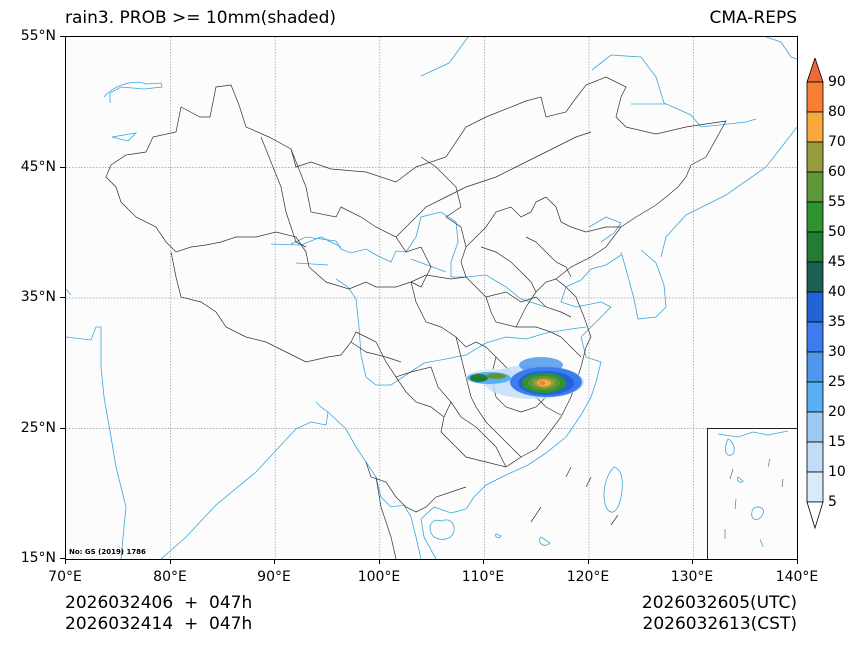 Image resolution: width=860 pixels, height=647 pixels. What do you see at coordinates (815, 515) in the screenshot?
I see `colorbar-extend-min` at bounding box center [815, 515].